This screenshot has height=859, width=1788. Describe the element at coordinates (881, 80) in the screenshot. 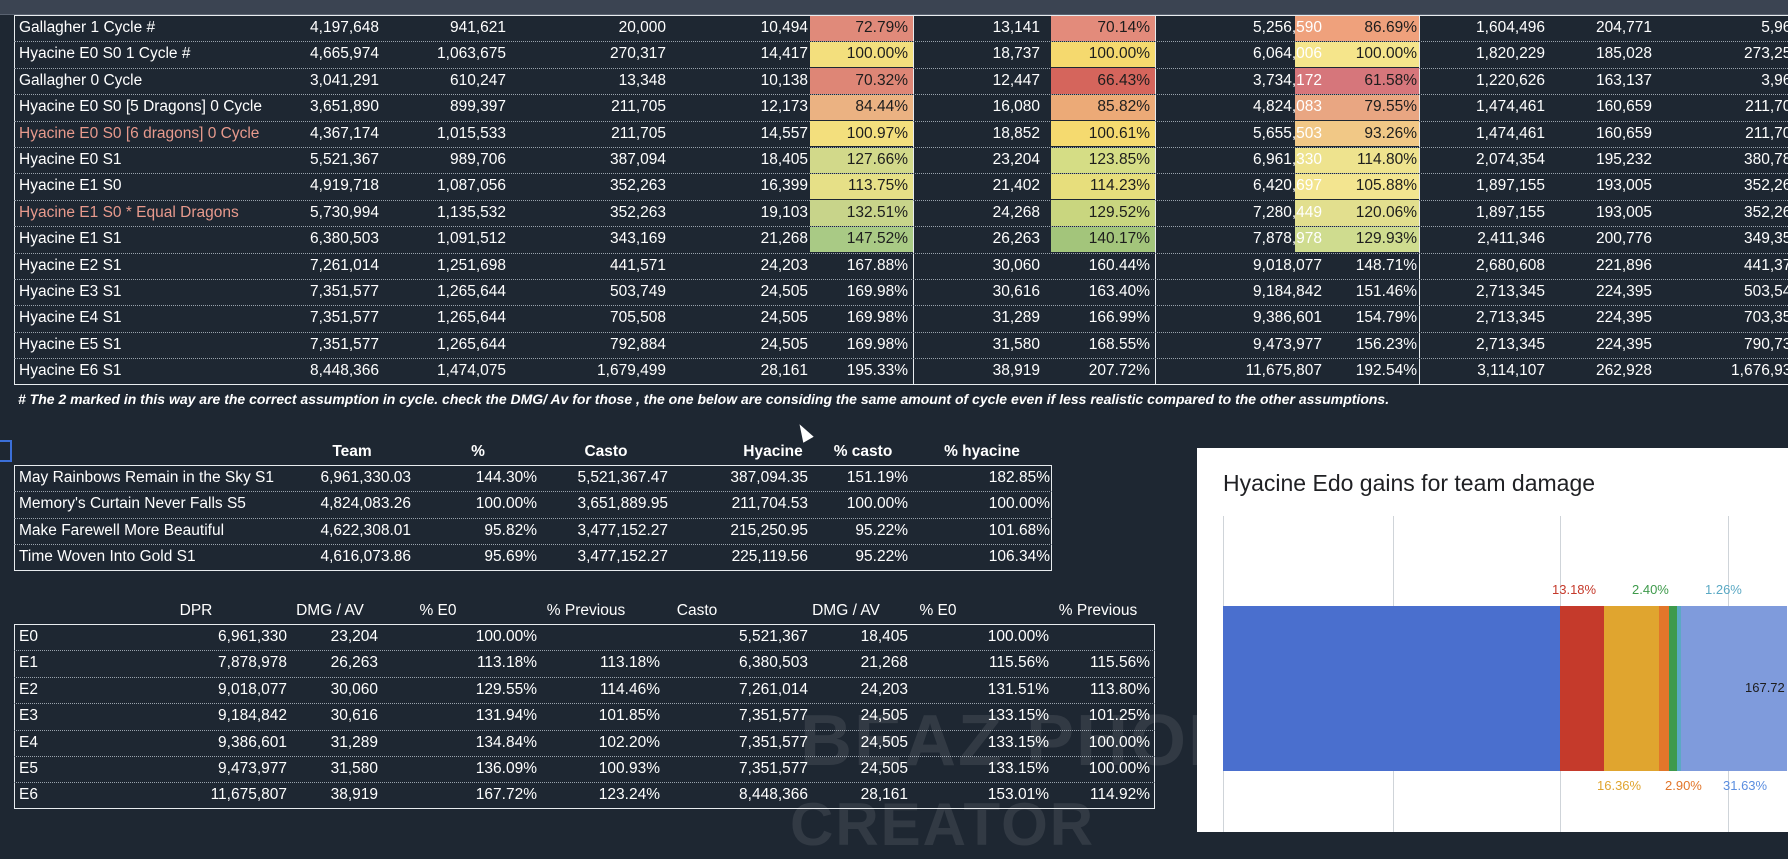

I see `table-cell: 70.32%` at that location.